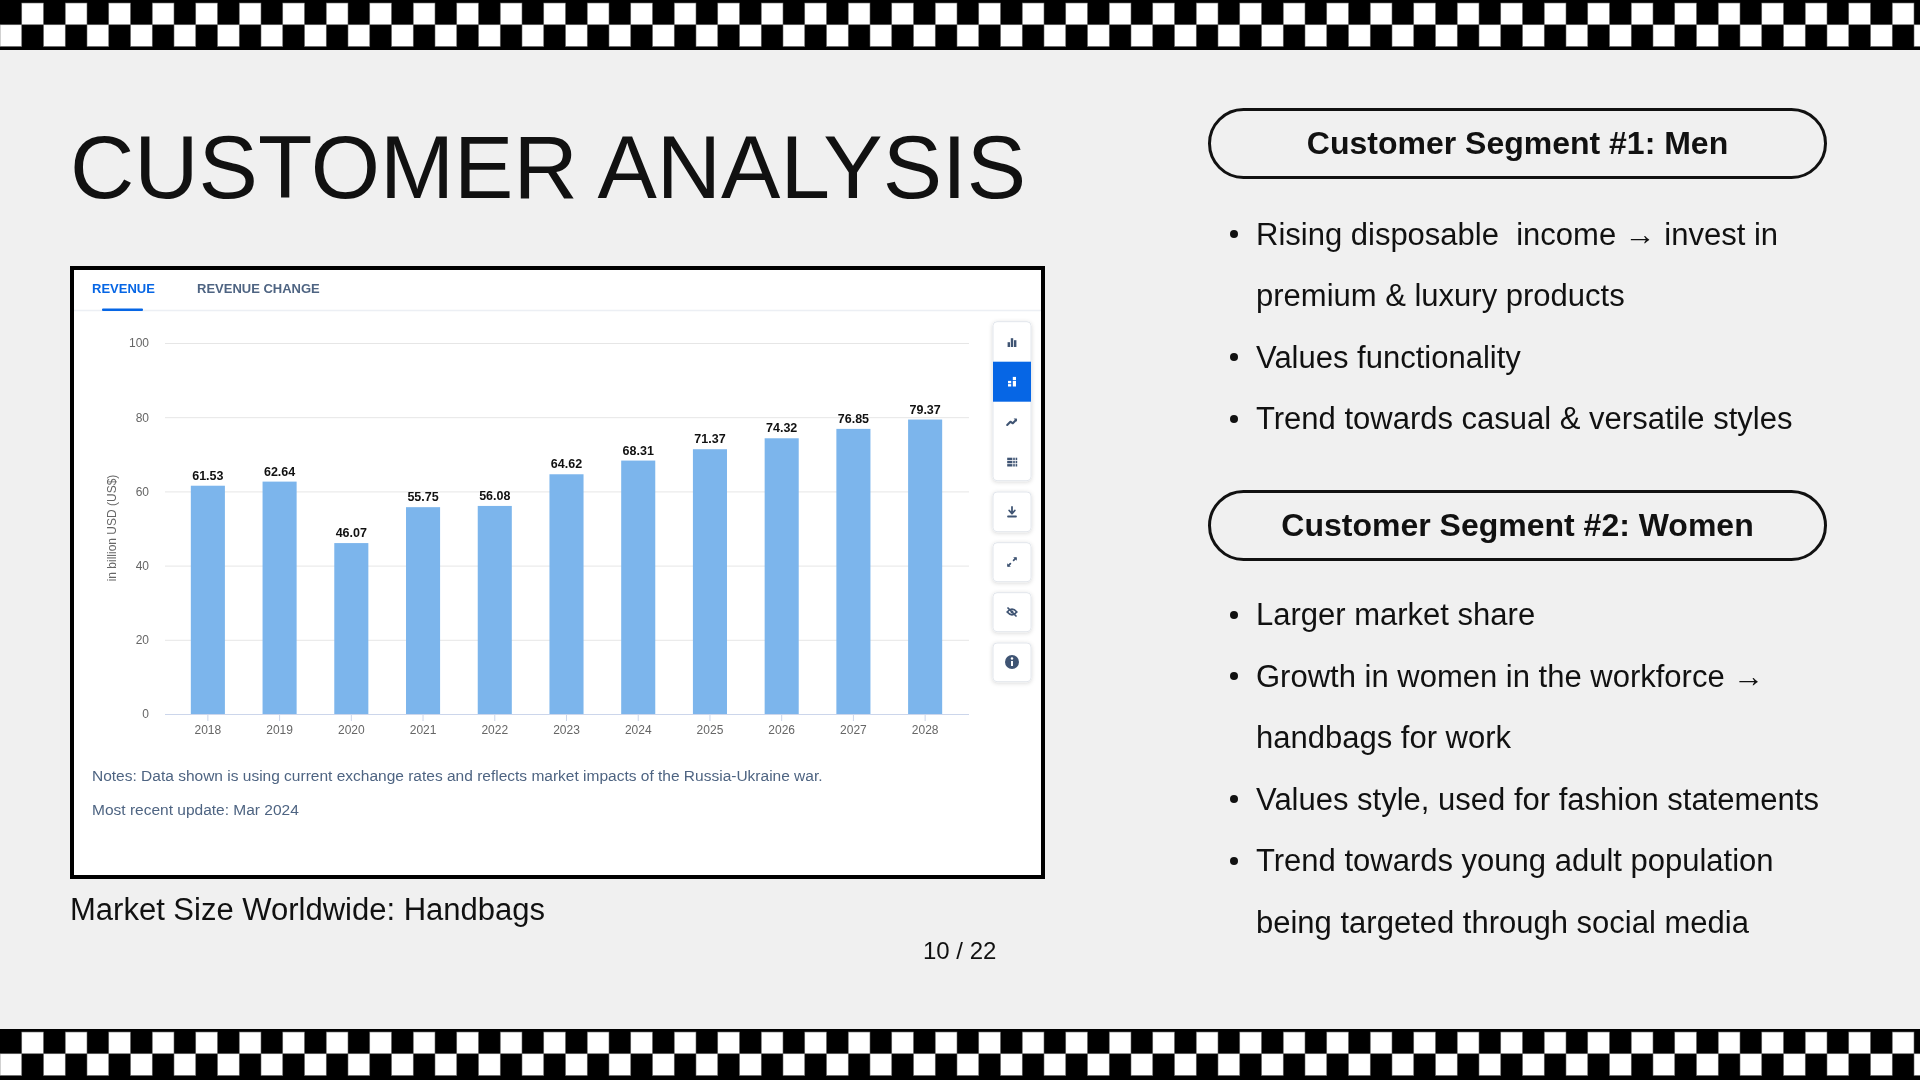 This screenshot has width=1920, height=1080. Describe the element at coordinates (112, 528) in the screenshot. I see `y-axis-title: in billion USD (US$)` at that location.